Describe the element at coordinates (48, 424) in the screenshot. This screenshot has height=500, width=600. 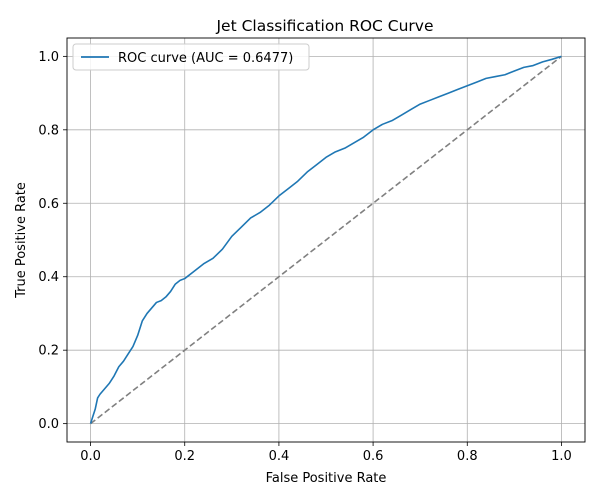
I see `y-tick-label: 0.0` at that location.